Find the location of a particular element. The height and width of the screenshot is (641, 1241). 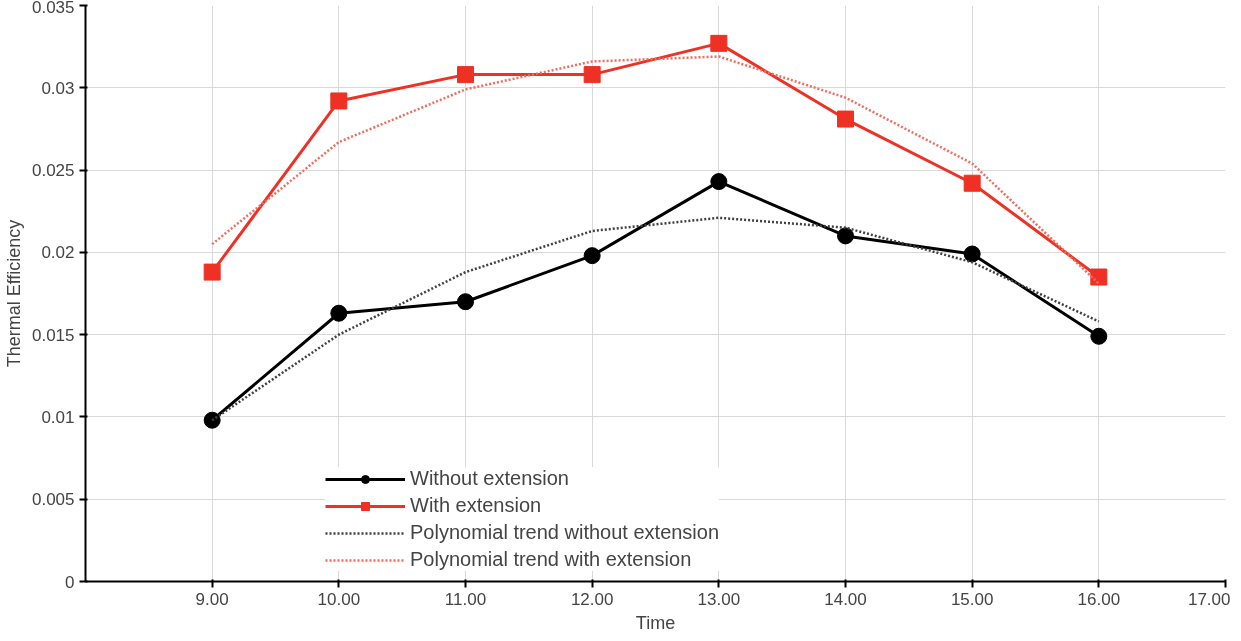

legend-label: Polynomial trend without extension is located at coordinates (565, 532).